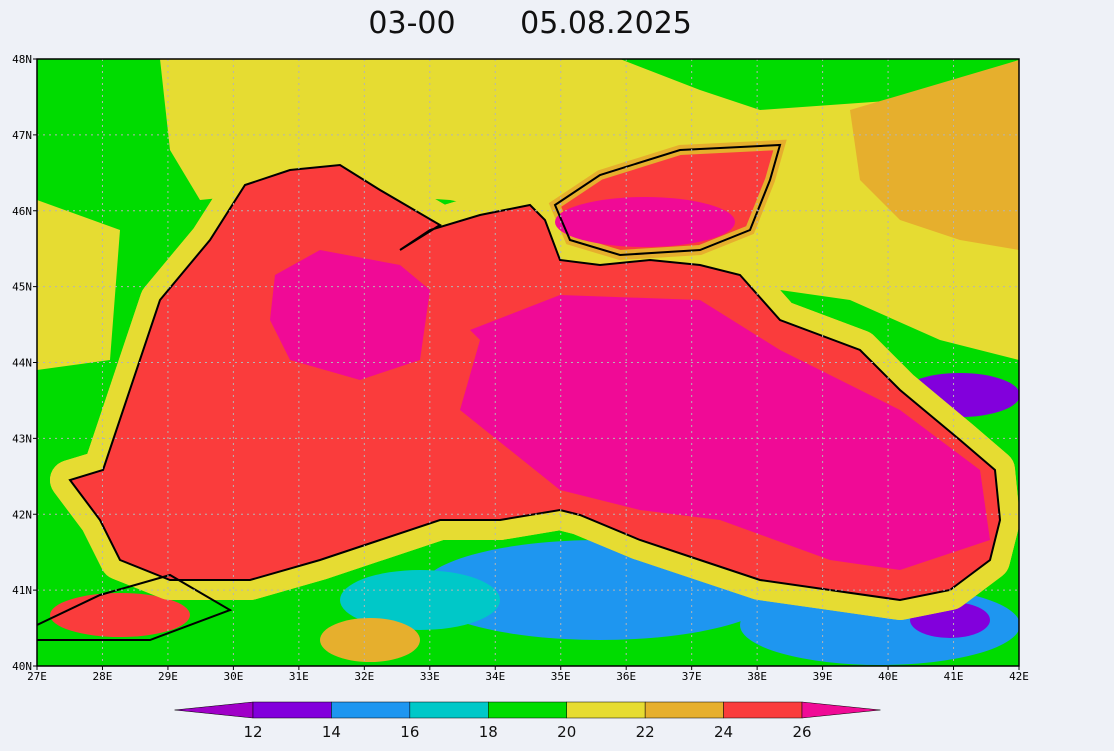  I want to click on colorbar: 12 14 16 18 20 22 24 26, so click(527, 721).